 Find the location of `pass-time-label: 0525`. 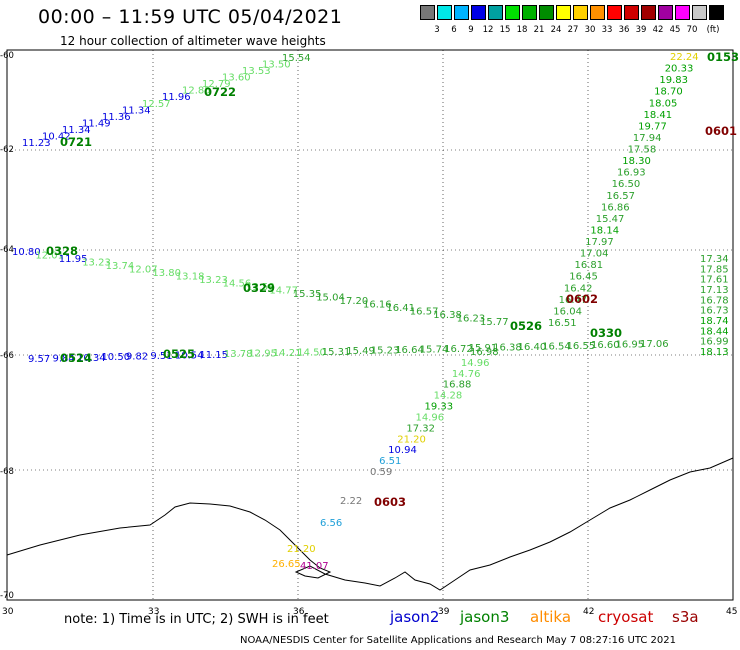

pass-time-label: 0525 is located at coordinates (179, 354).